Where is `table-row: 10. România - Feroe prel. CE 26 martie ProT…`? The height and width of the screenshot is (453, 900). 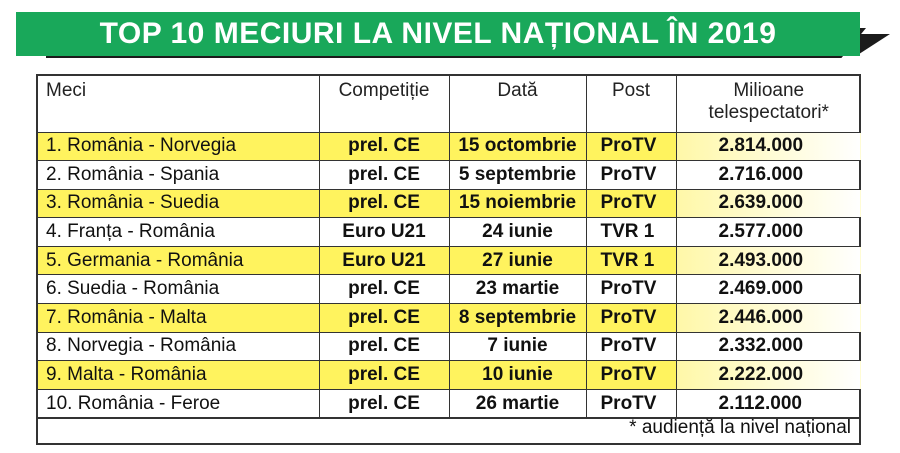 table-row: 10. România - Feroe prel. CE 26 martie ProT… is located at coordinates (449, 404).